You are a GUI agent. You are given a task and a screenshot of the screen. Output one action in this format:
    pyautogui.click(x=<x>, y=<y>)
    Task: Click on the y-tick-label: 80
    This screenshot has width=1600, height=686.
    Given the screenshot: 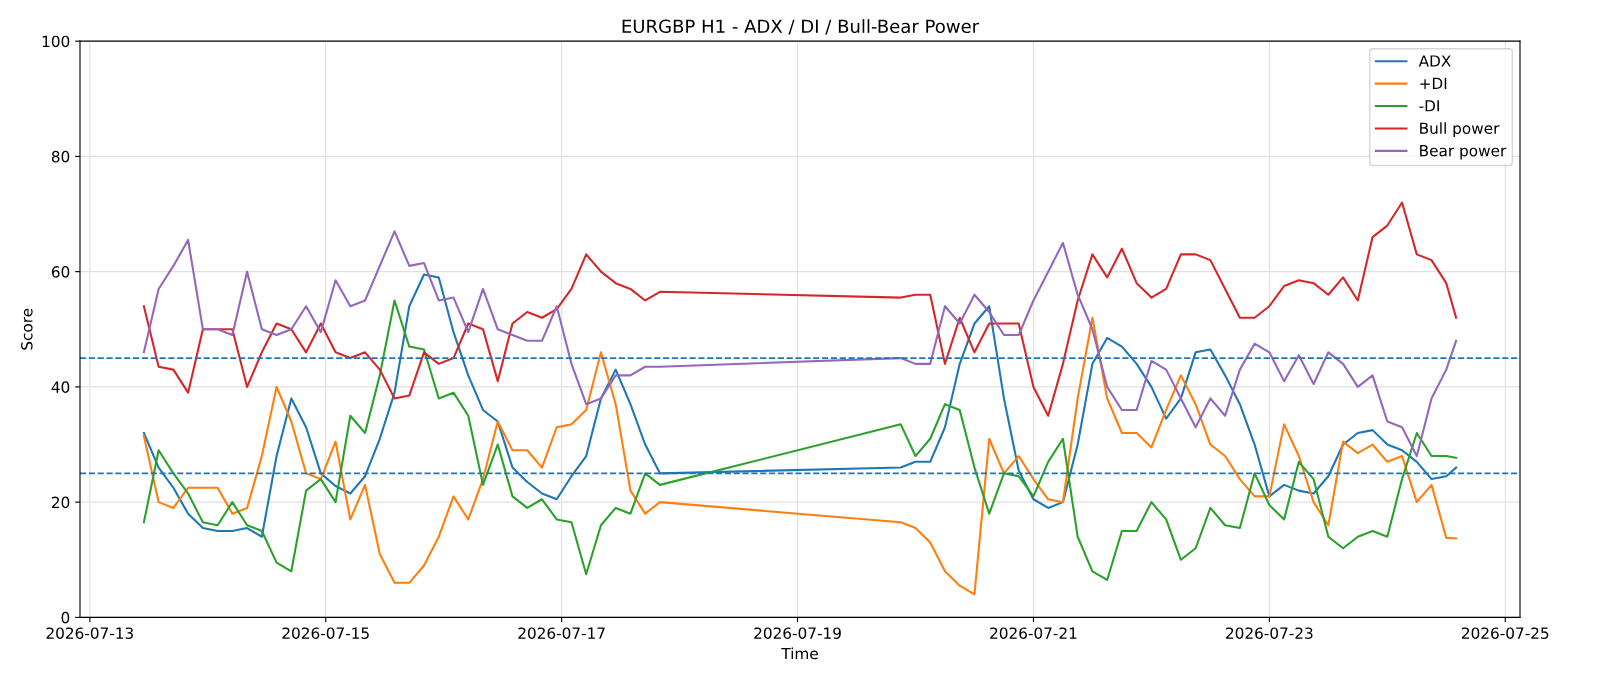 What is the action you would take?
    pyautogui.click(x=60, y=156)
    